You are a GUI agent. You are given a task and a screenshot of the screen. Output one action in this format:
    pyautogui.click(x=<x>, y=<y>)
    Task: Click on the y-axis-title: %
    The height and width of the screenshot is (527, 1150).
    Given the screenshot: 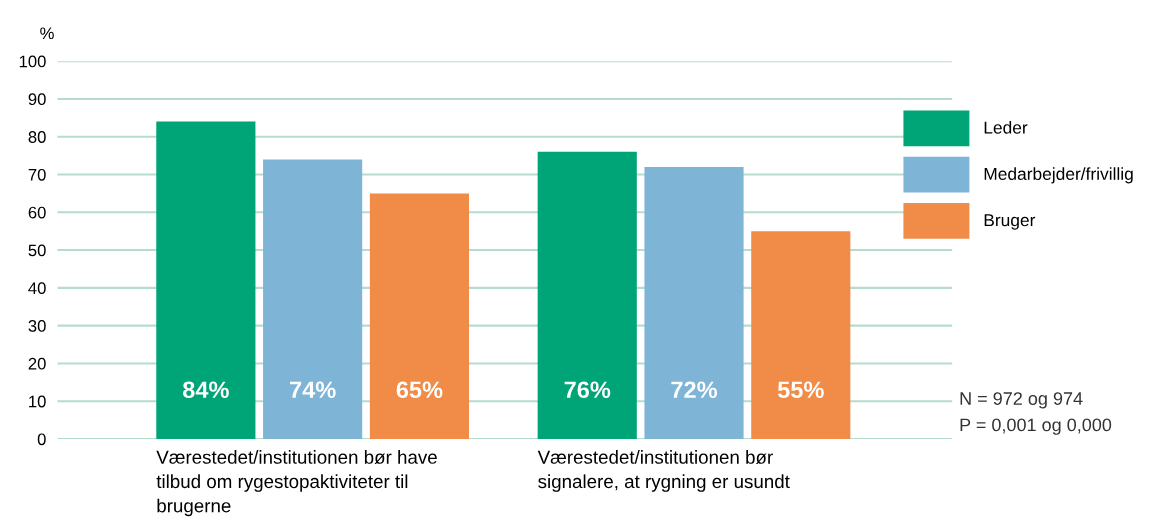 What is the action you would take?
    pyautogui.click(x=47, y=33)
    